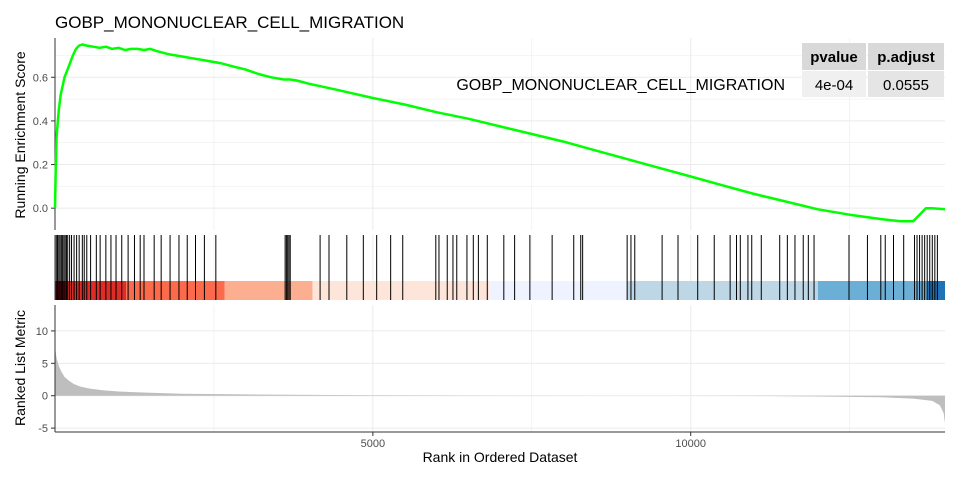 The height and width of the screenshot is (480, 960). Describe the element at coordinates (43, 429) in the screenshot. I see `metric-y-tick-label: -5` at that location.